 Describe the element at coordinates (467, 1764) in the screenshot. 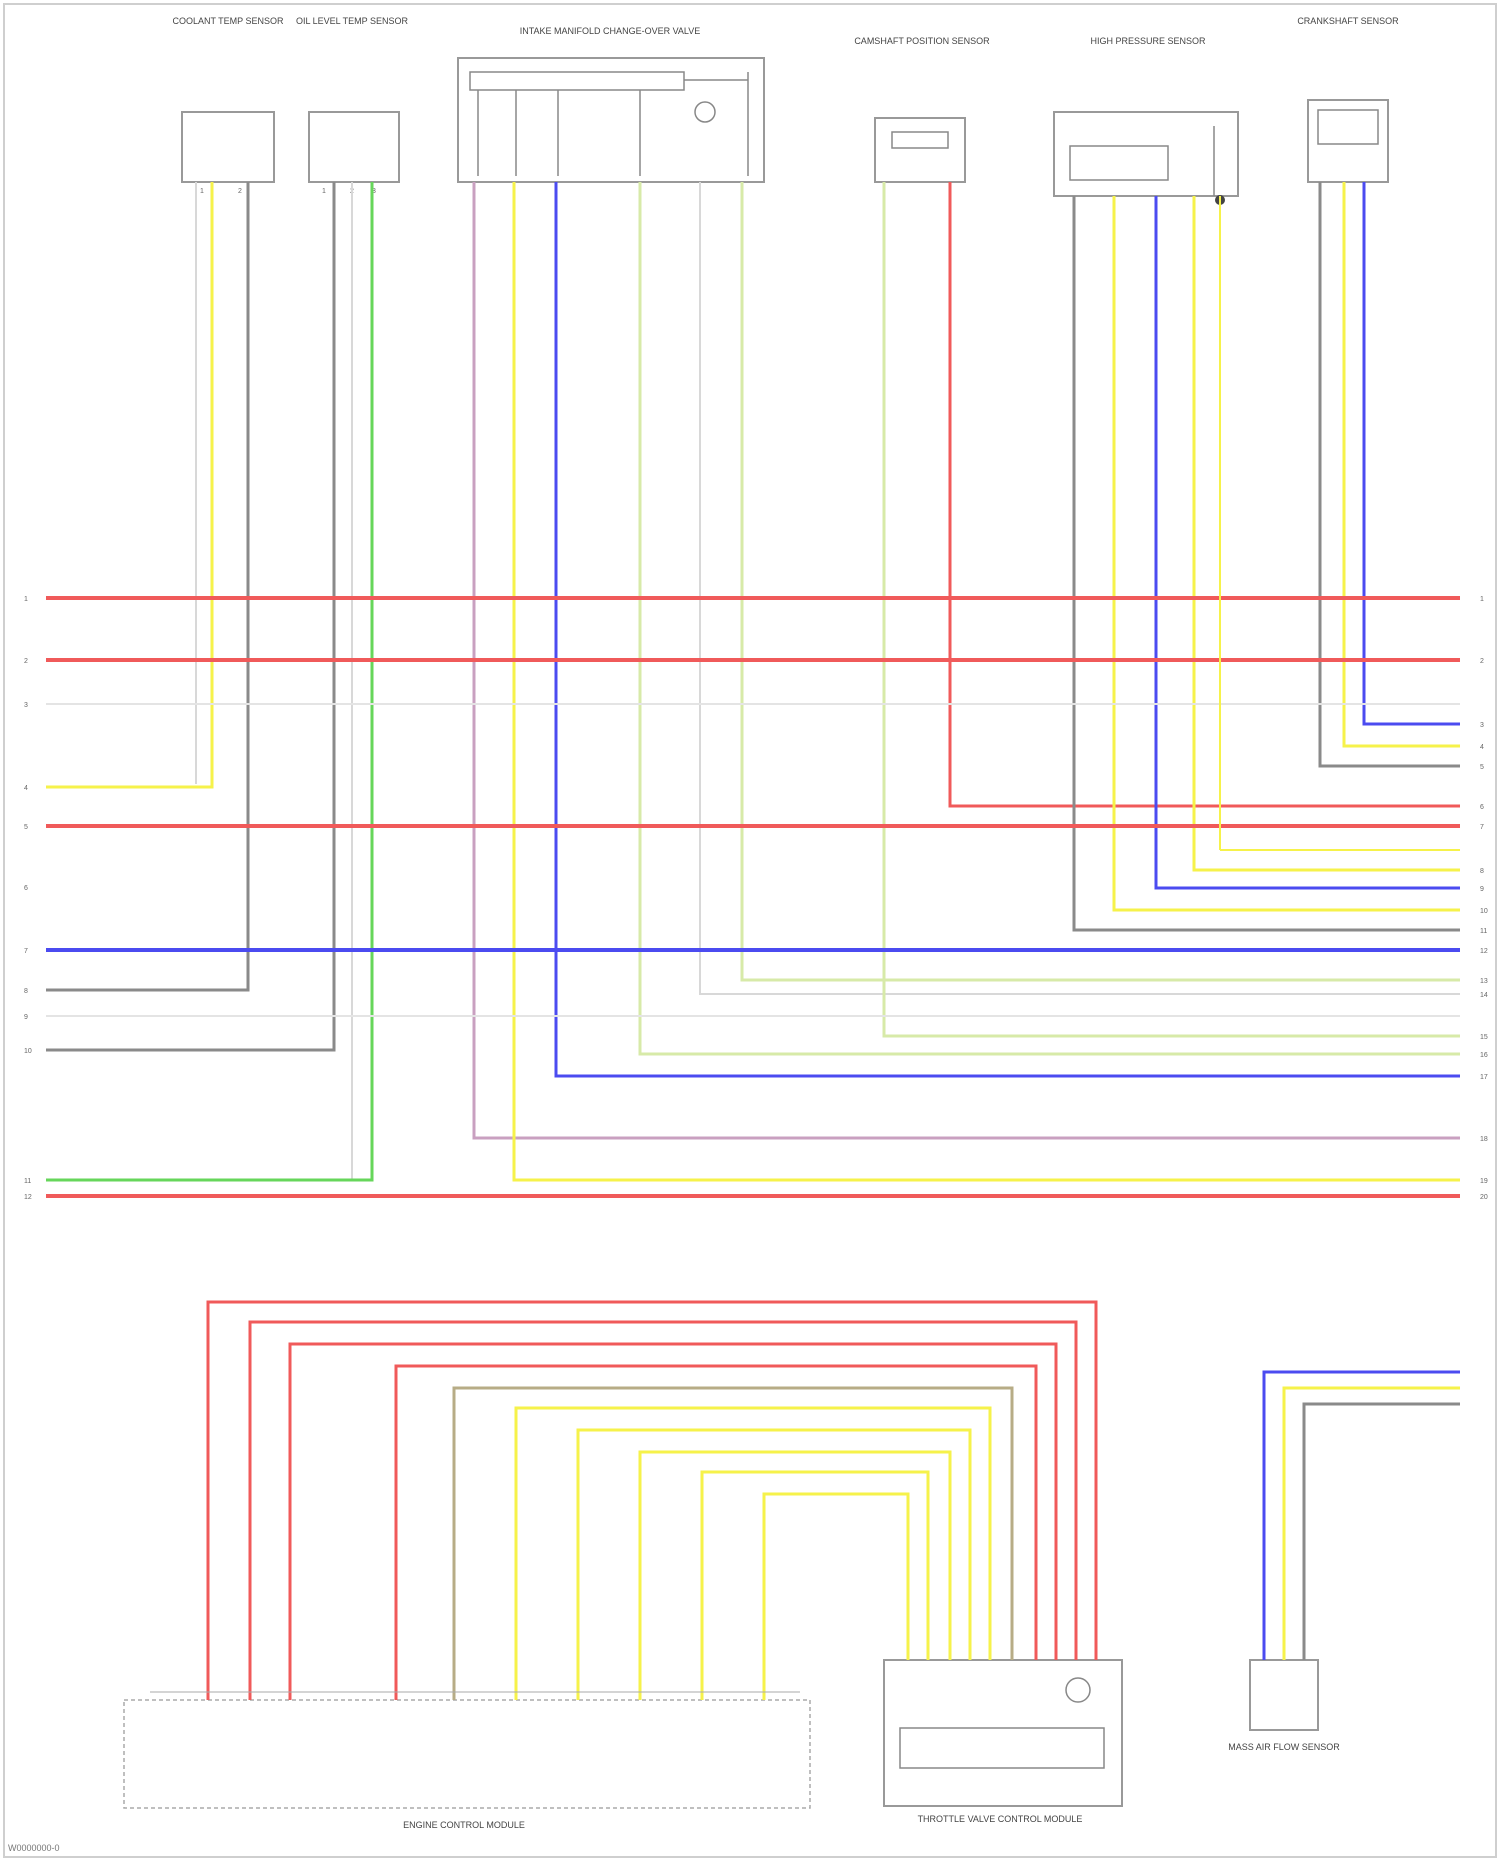

I see `component-engine-control-module: ENGINE CONTROL MODULE` at that location.